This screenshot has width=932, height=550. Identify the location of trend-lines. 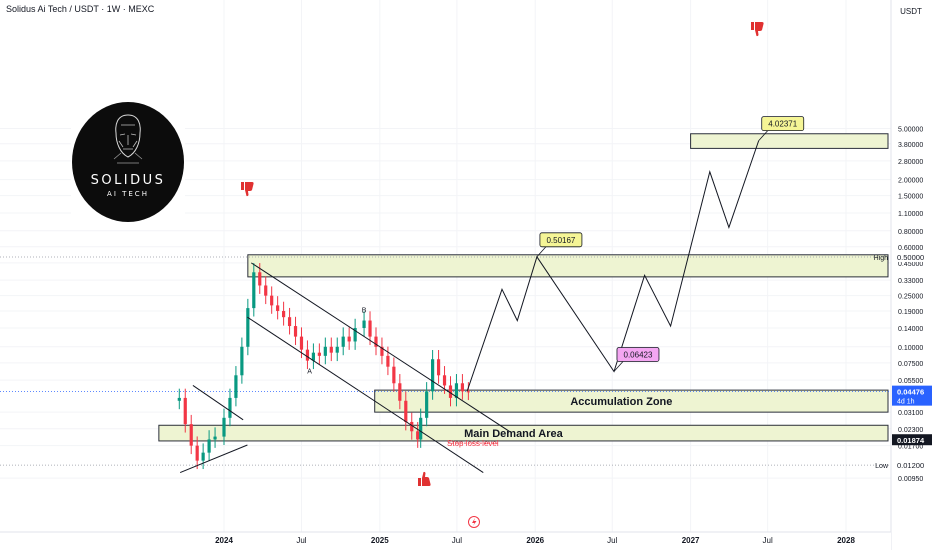
(344, 368).